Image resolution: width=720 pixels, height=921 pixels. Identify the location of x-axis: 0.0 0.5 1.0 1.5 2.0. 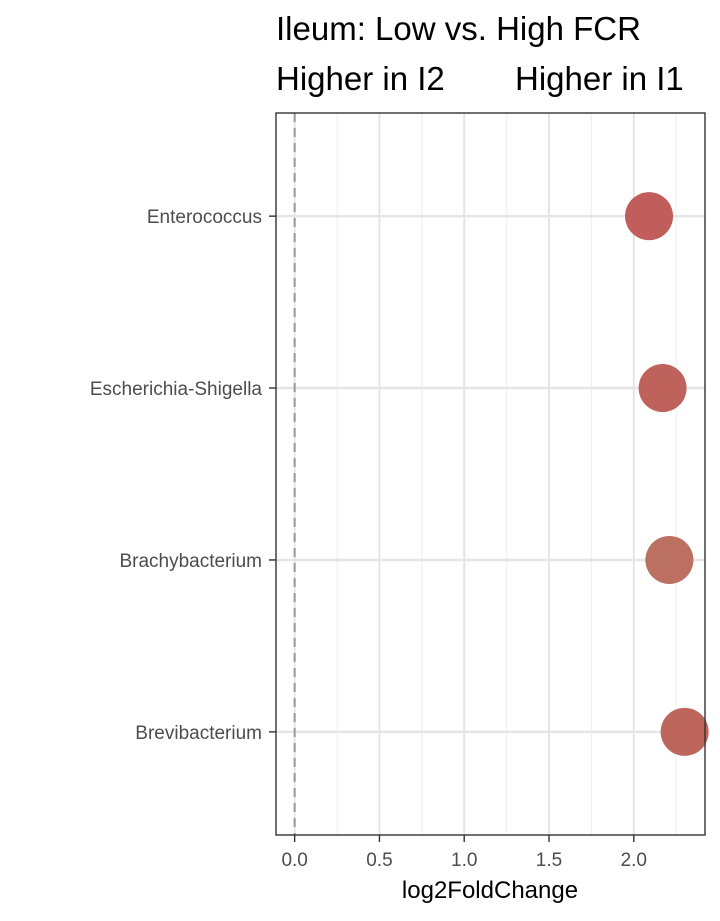
(464, 853).